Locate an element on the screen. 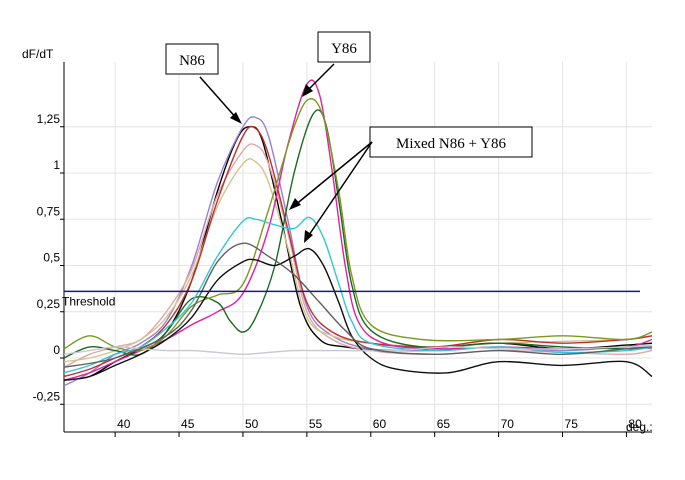 This screenshot has width=685, height=480. x-ticks: 40 45 50 55 60 65 70 75 80 is located at coordinates (378, 427).